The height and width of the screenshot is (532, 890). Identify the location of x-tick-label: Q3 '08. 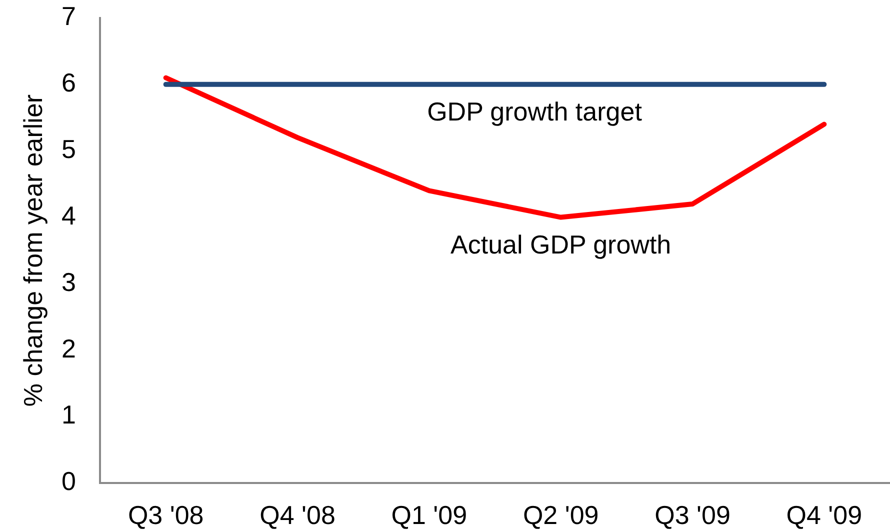
(166, 515).